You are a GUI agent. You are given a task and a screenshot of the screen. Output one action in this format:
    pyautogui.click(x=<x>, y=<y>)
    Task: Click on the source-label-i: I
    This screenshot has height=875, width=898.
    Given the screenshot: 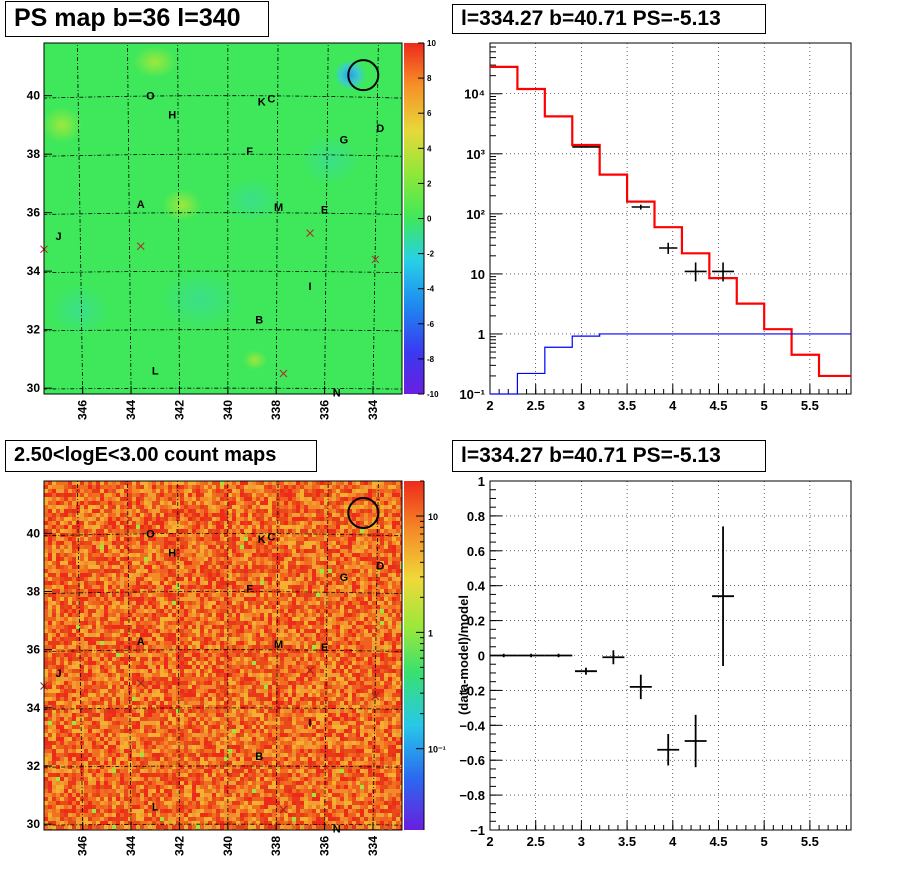 What is the action you would take?
    pyautogui.click(x=310, y=723)
    